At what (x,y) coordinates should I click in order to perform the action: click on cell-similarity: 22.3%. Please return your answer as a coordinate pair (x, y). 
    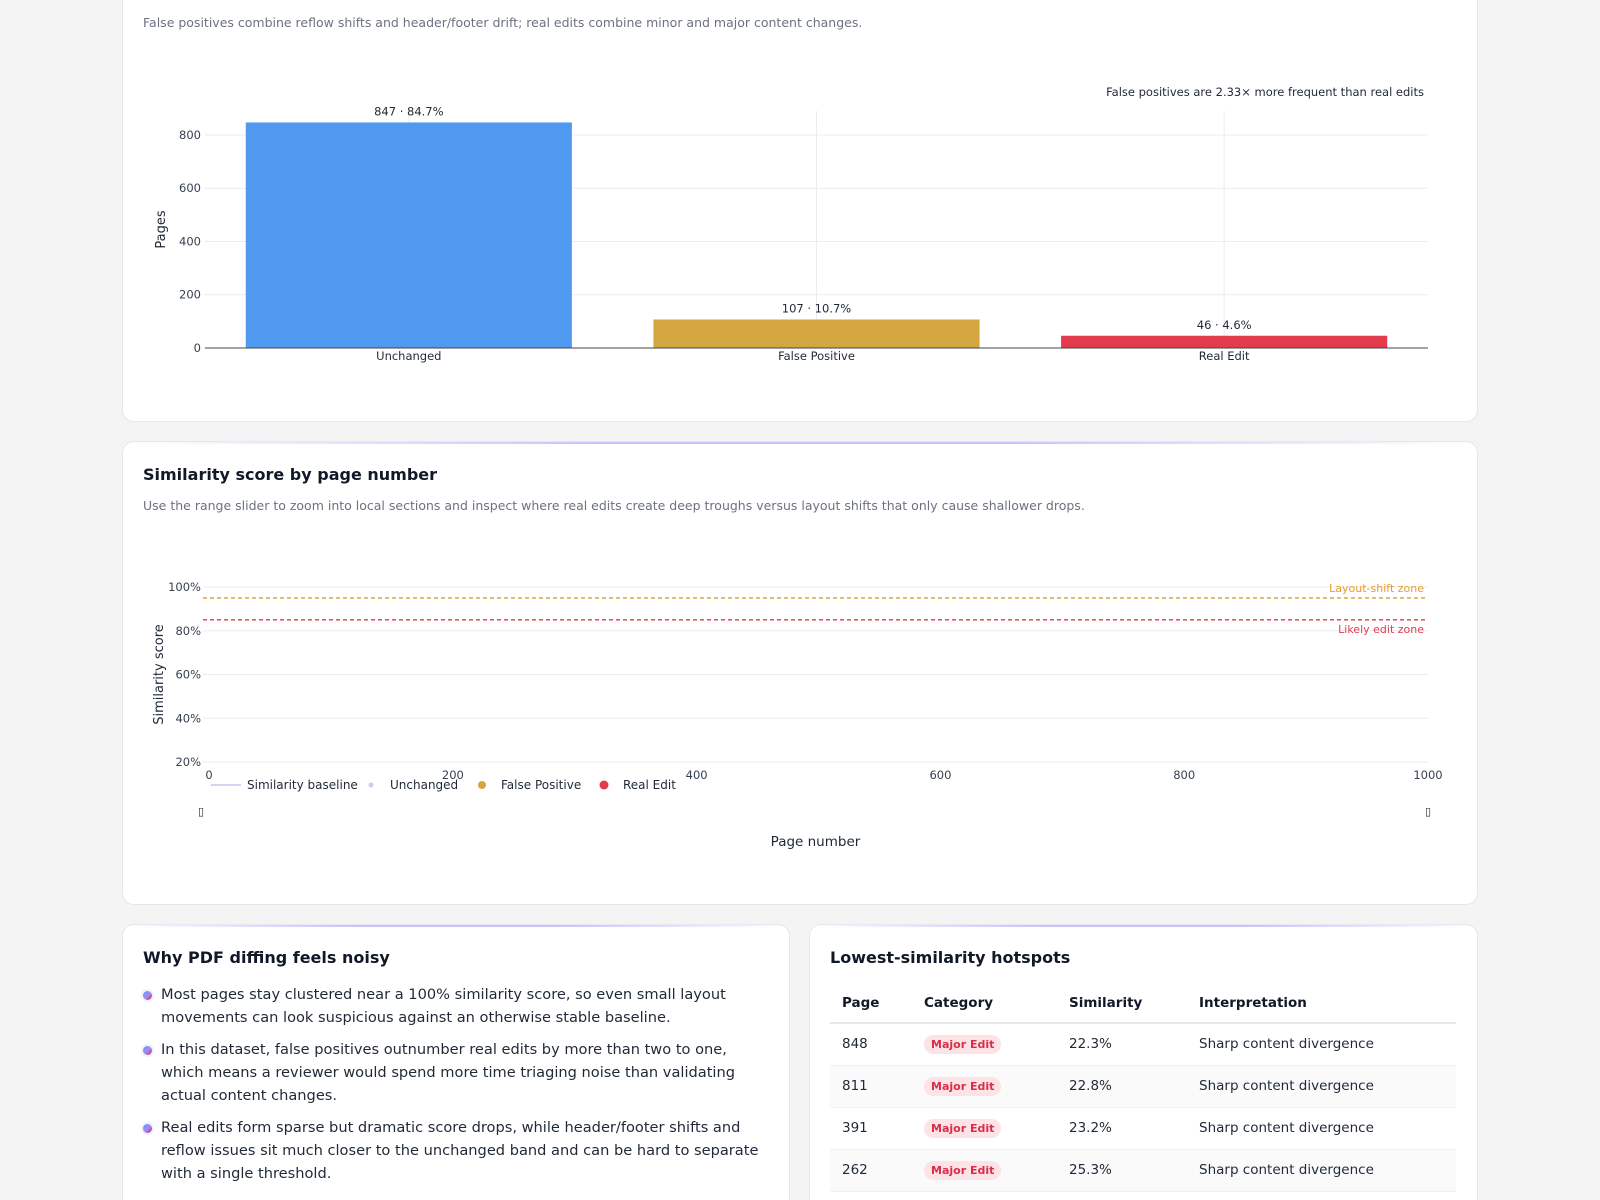
    Looking at the image, I should click on (1122, 1044).